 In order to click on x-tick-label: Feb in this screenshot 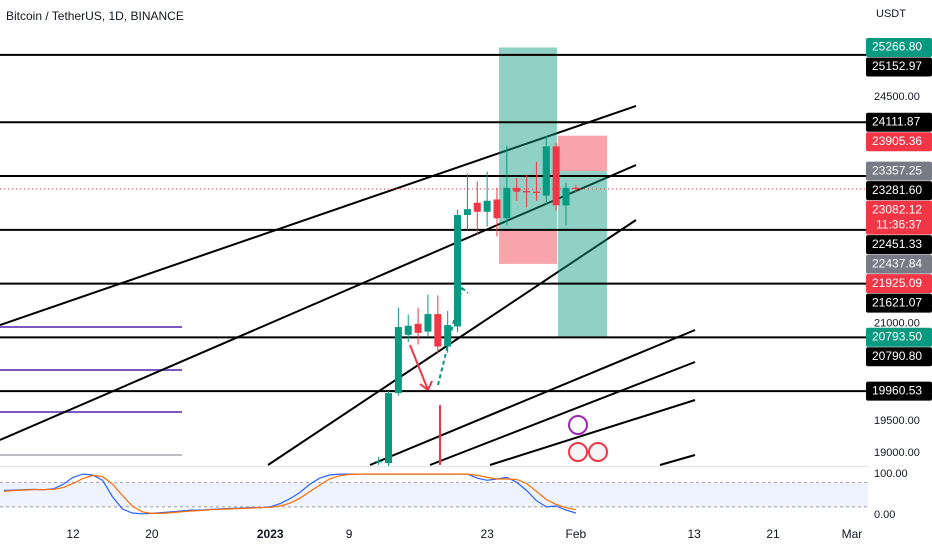, I will do `click(576, 534)`.